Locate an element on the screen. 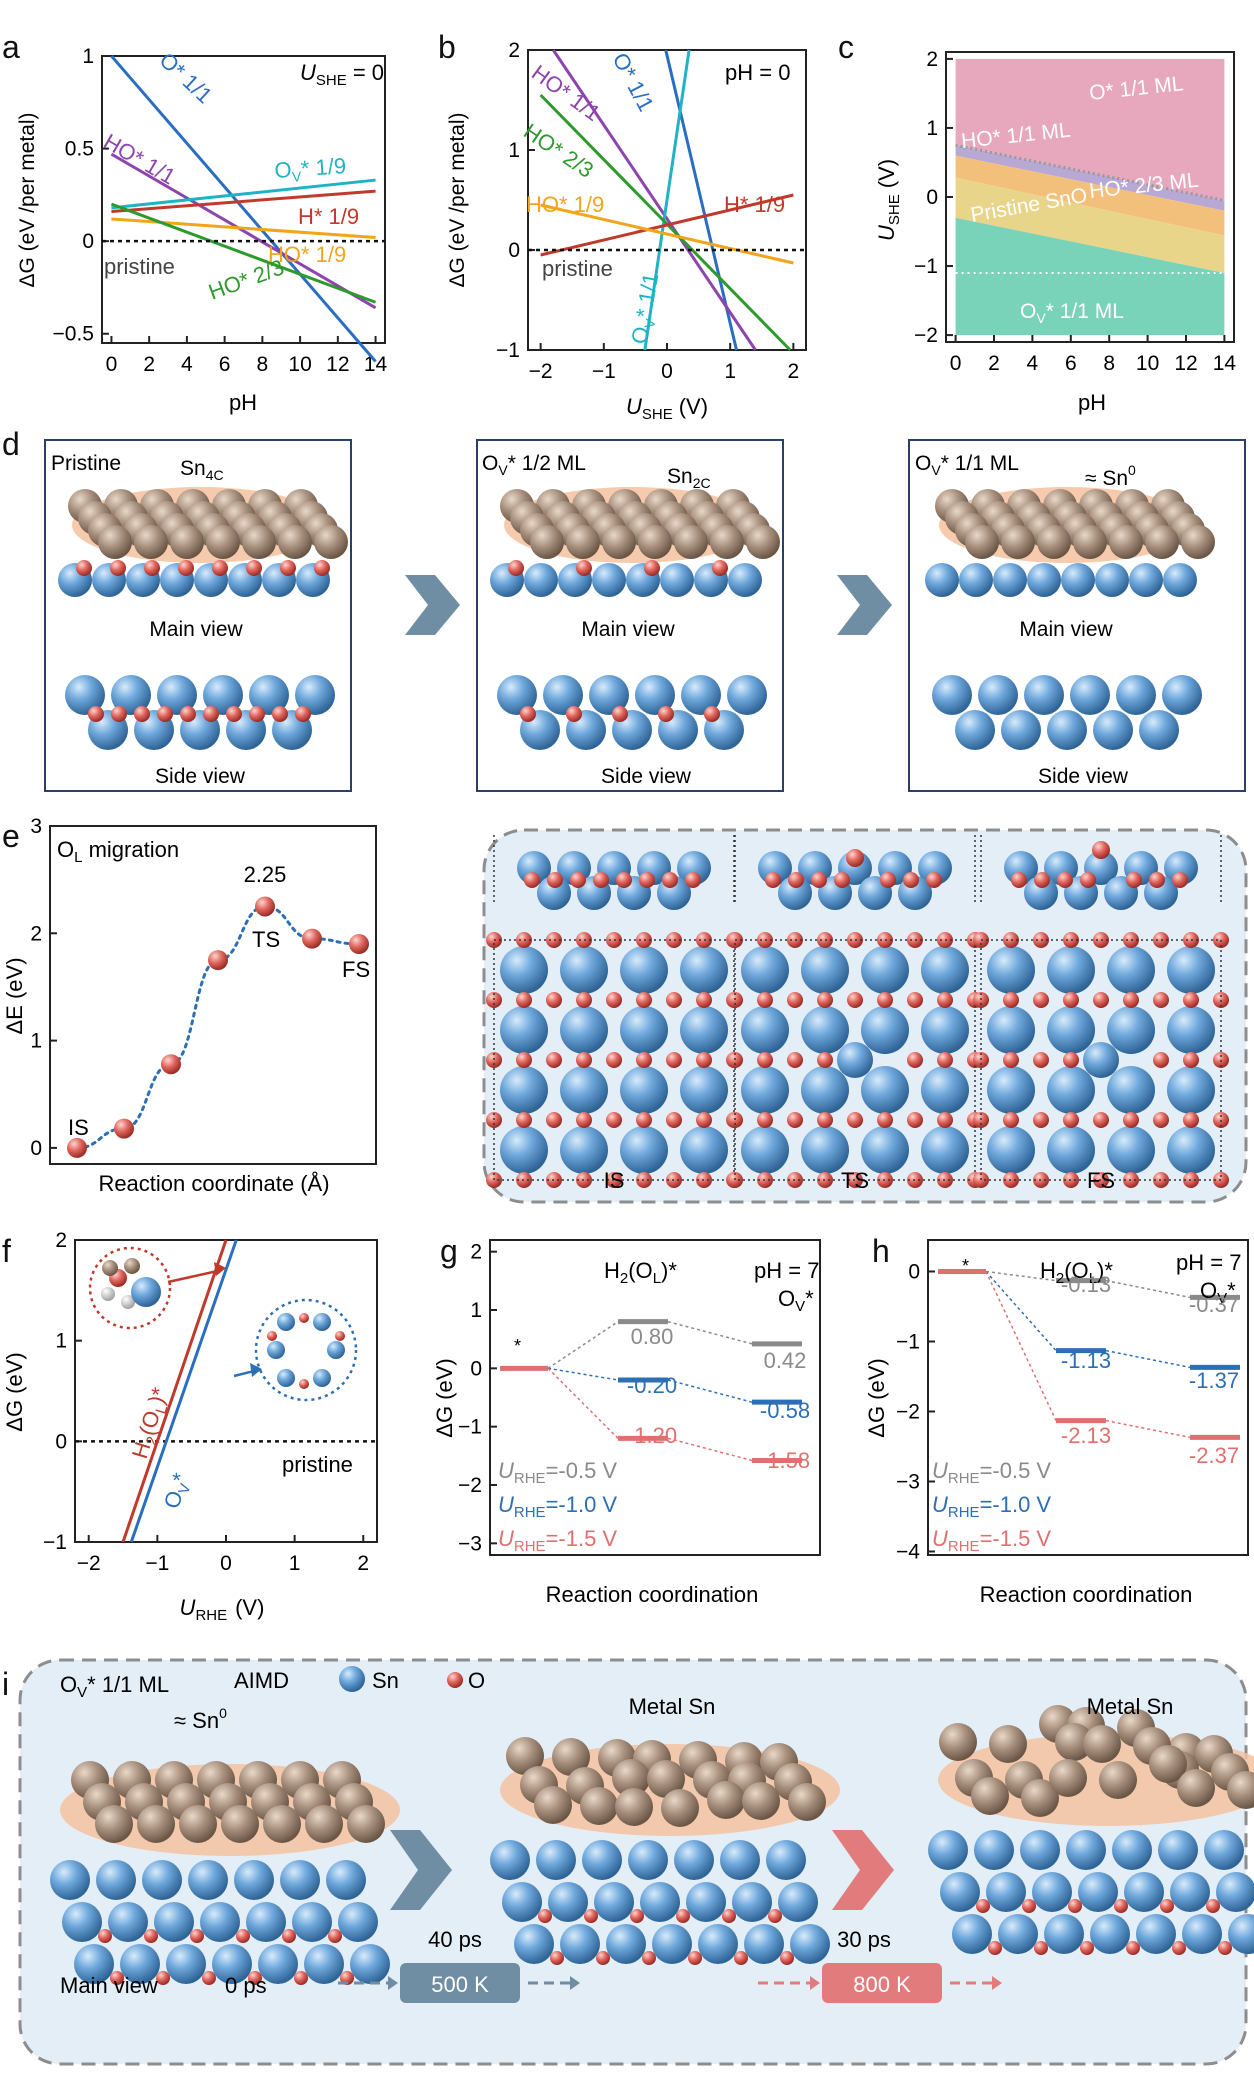 This screenshot has height=2073, width=1254. y-tick-label: −2 is located at coordinates (908, 1412).